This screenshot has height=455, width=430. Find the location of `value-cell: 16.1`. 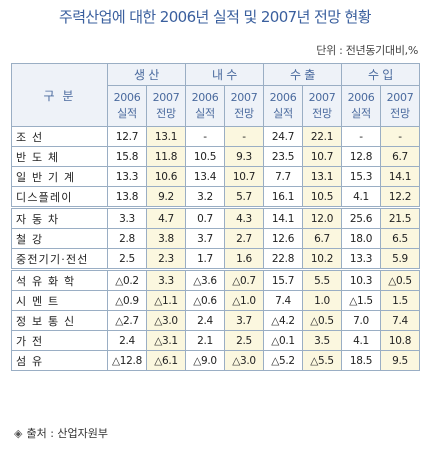

value-cell: 16.1 is located at coordinates (283, 197).